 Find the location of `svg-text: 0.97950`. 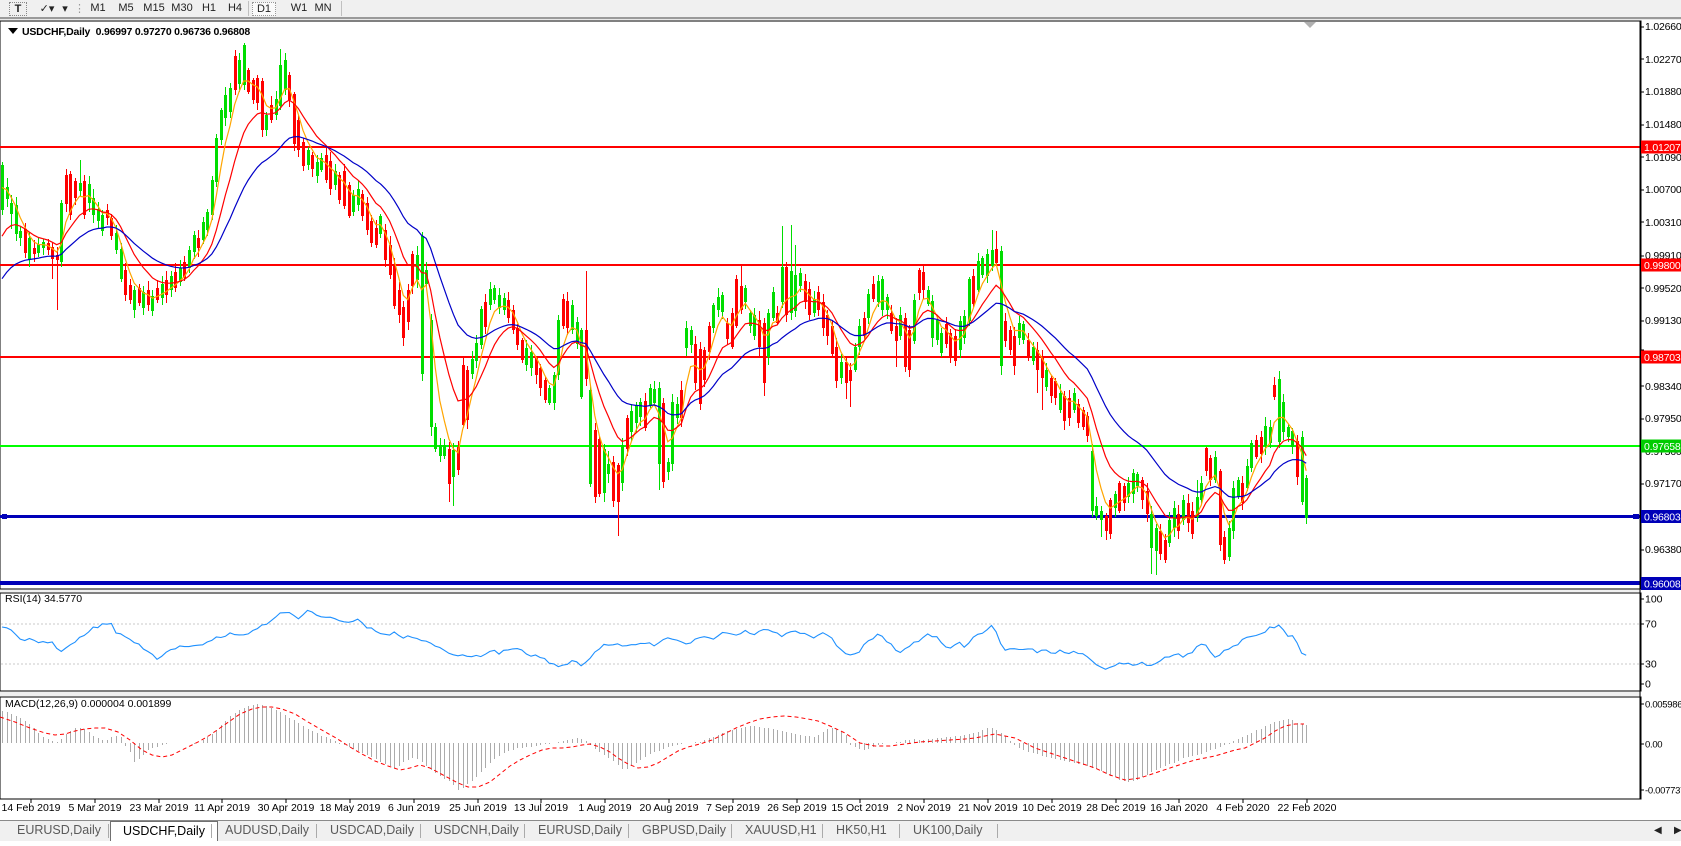

svg-text: 0.97950 is located at coordinates (1663, 419).